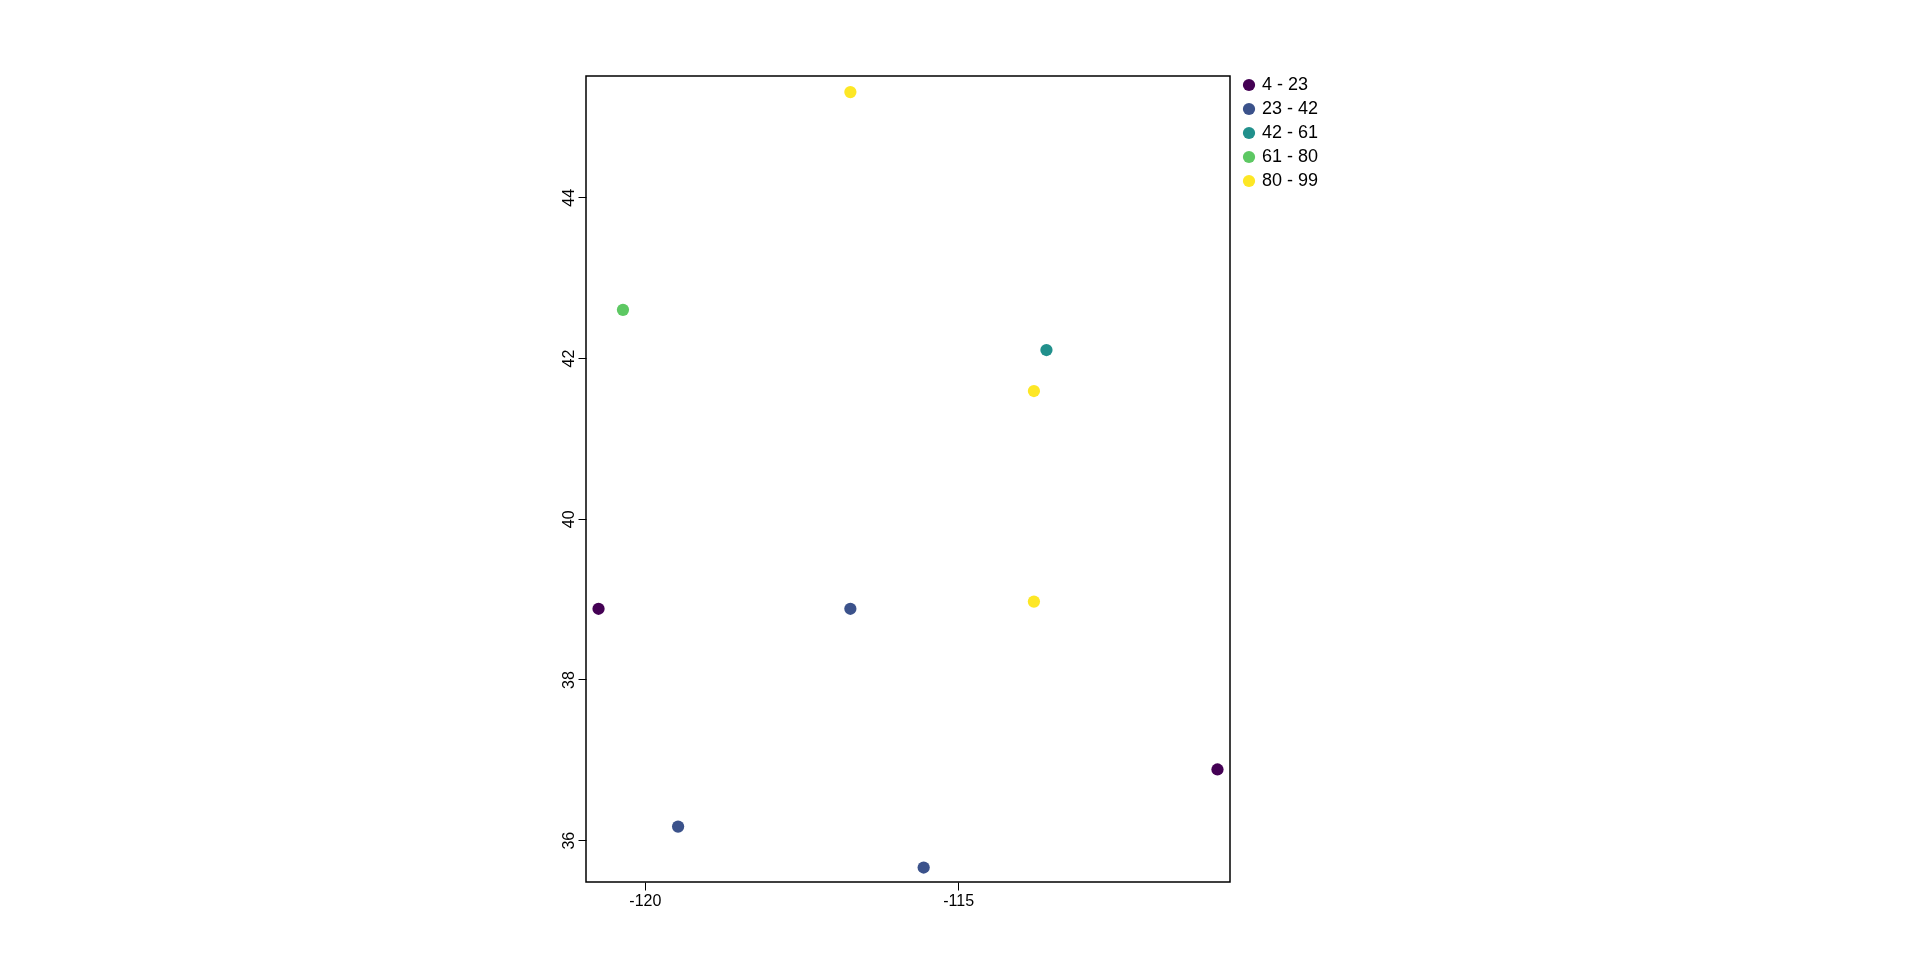 This screenshot has width=1920, height=960. Describe the element at coordinates (568, 519) in the screenshot. I see `y-tick-label: 40` at that location.